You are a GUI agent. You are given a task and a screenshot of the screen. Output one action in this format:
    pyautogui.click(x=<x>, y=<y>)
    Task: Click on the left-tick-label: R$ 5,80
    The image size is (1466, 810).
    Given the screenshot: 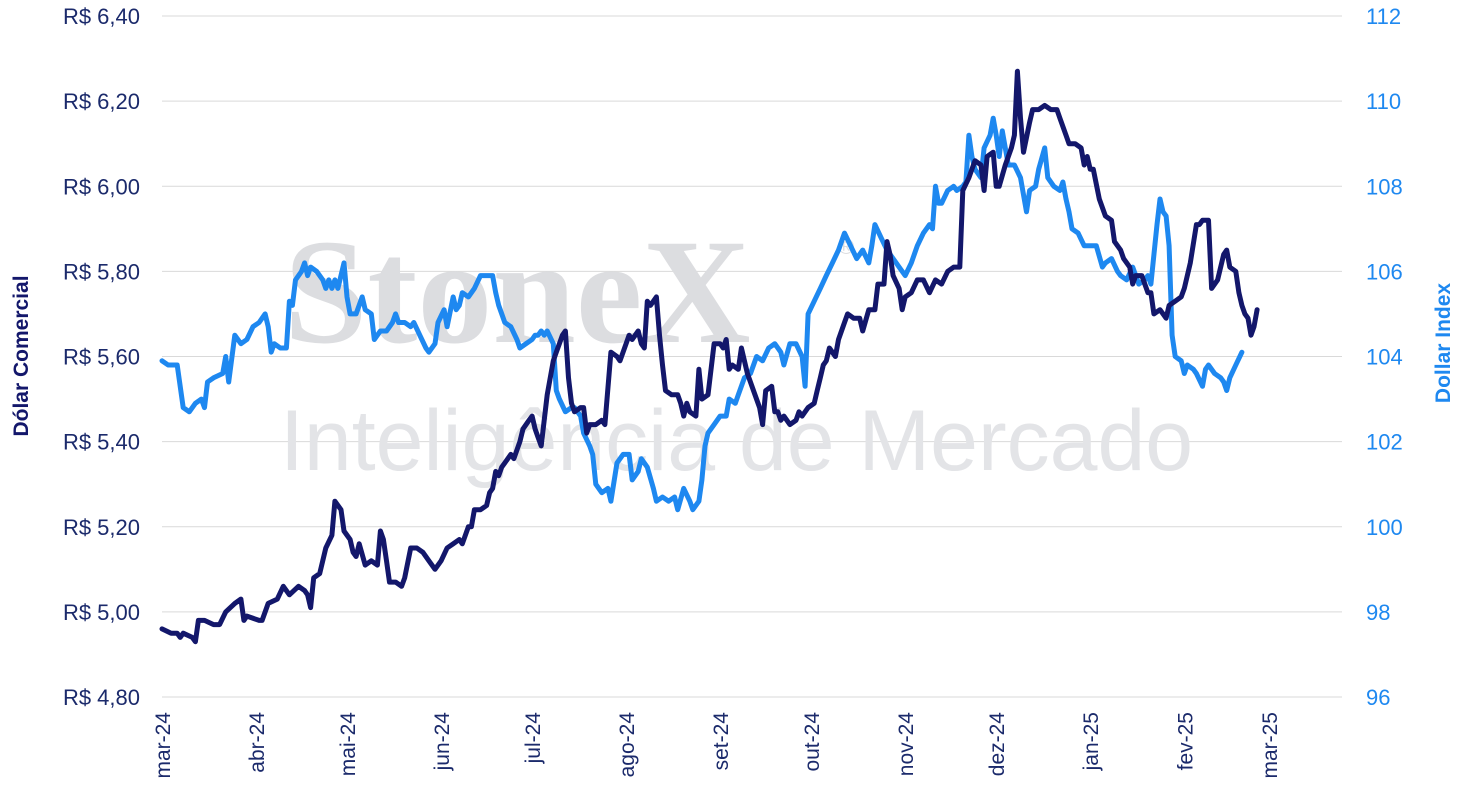 What is the action you would take?
    pyautogui.click(x=101, y=271)
    